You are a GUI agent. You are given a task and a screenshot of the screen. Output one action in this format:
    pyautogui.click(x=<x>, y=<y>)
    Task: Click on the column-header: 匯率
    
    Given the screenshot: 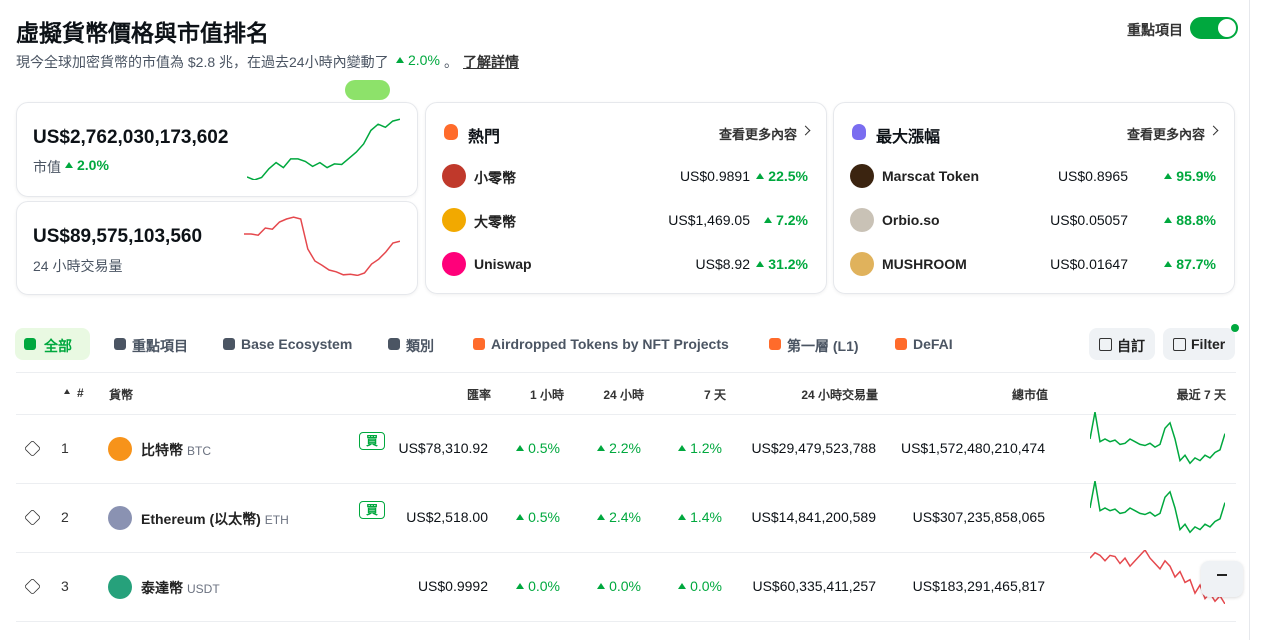 What is the action you would take?
    pyautogui.click(x=478, y=395)
    